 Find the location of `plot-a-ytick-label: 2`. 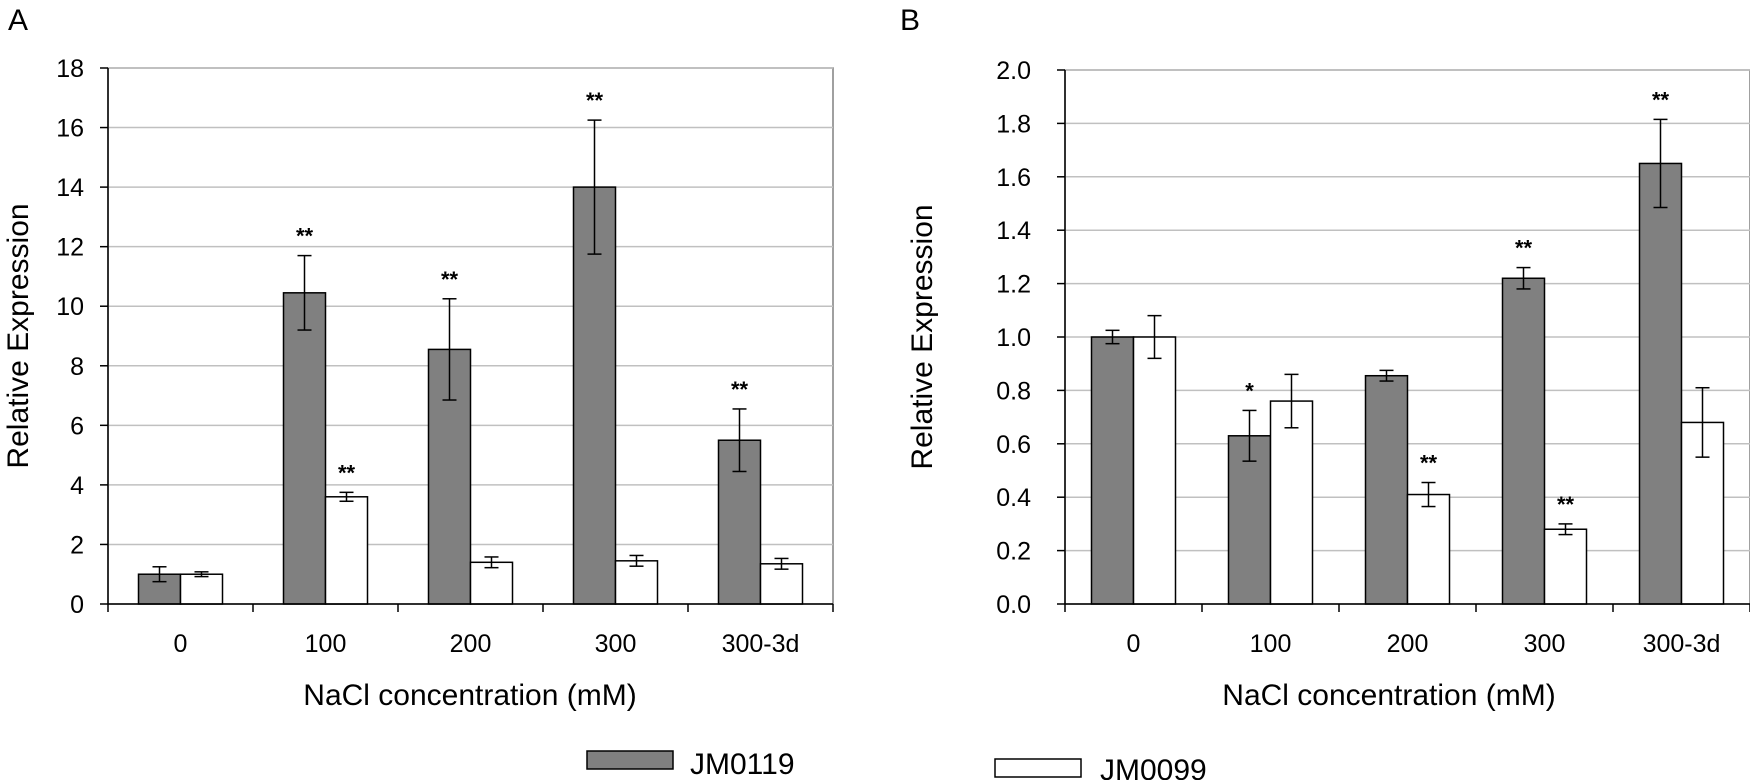

plot-a-ytick-label: 2 is located at coordinates (77, 545).